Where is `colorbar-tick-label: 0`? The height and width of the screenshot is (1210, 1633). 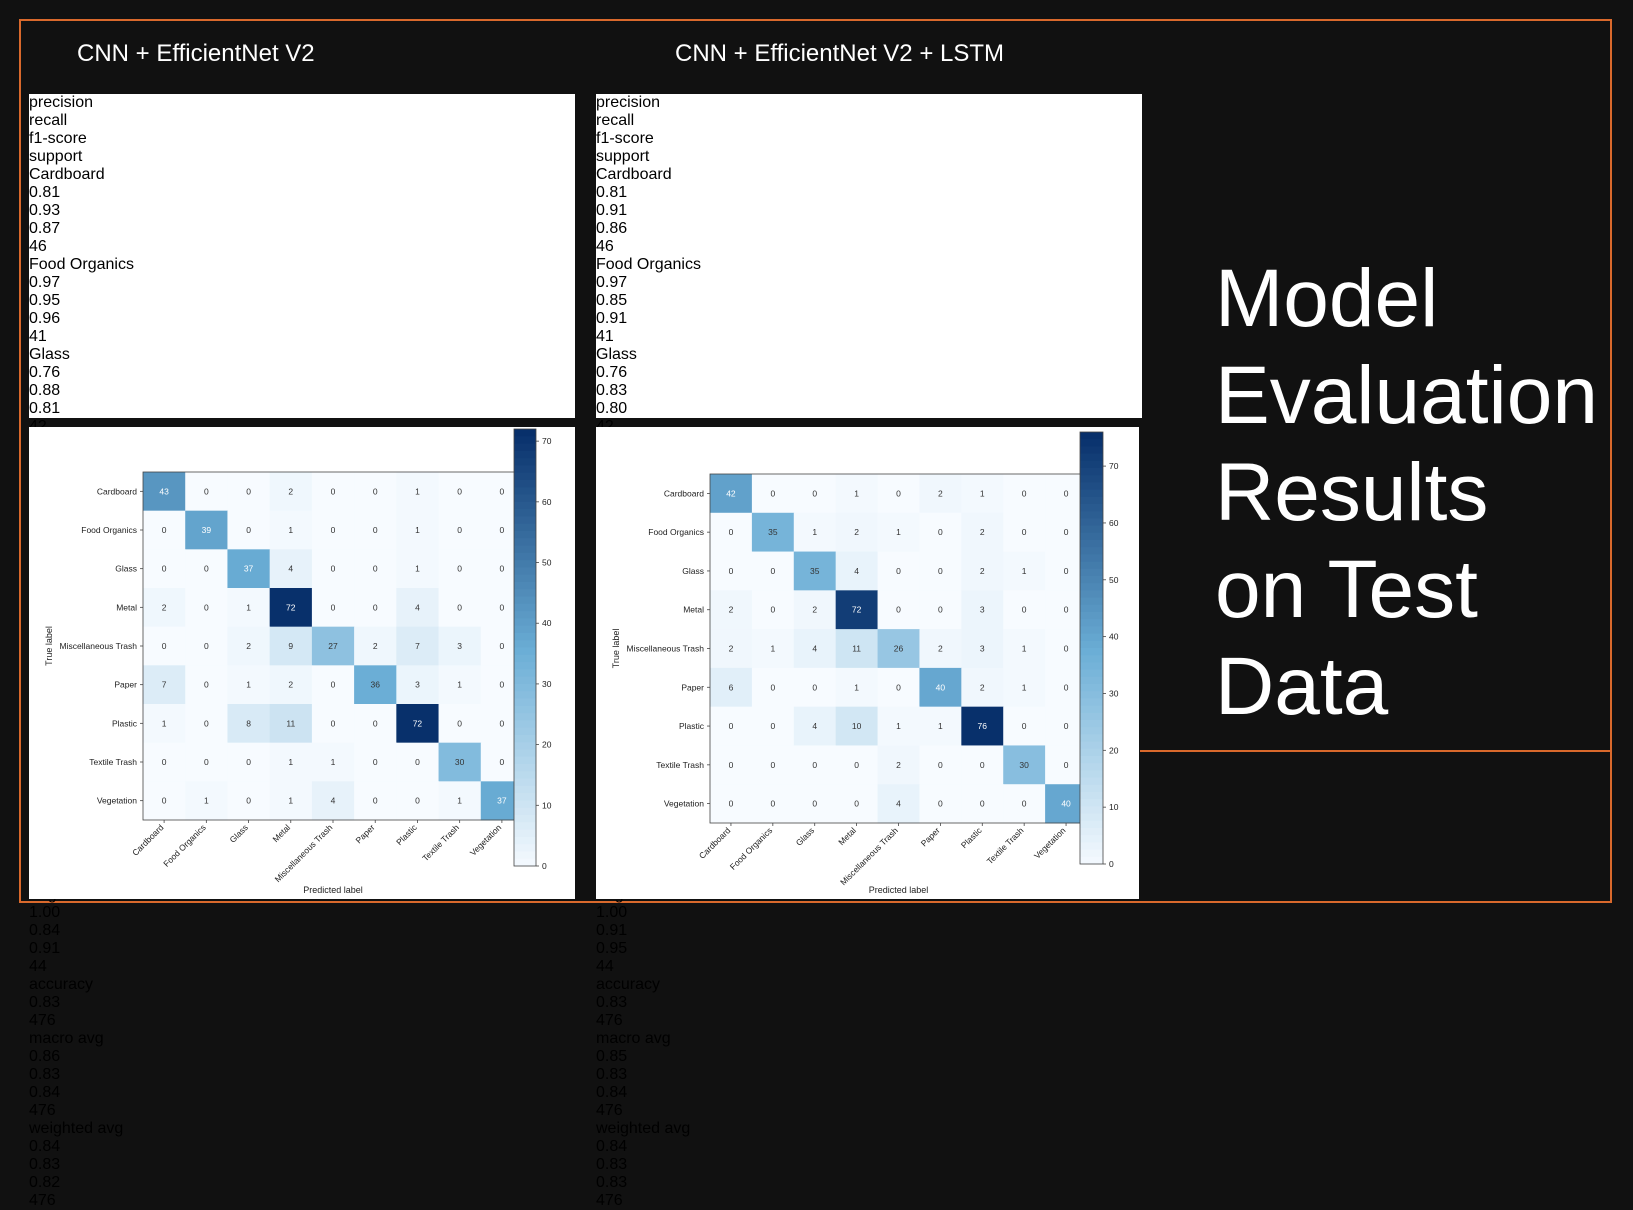 colorbar-tick-label: 0 is located at coordinates (1111, 864).